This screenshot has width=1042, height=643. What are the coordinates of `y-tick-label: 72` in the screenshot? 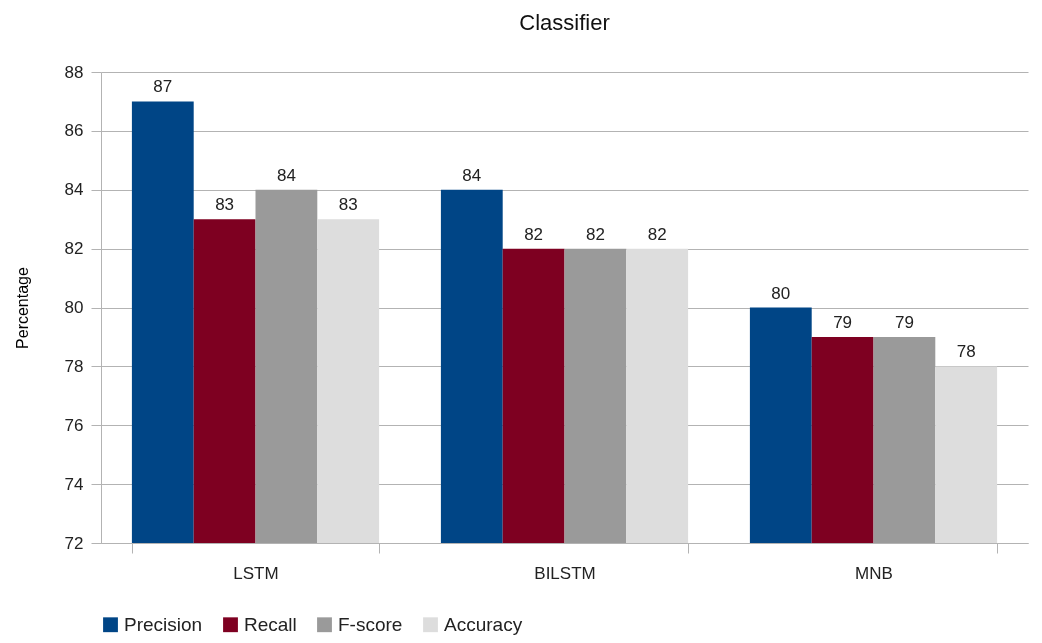 It's located at (74, 543).